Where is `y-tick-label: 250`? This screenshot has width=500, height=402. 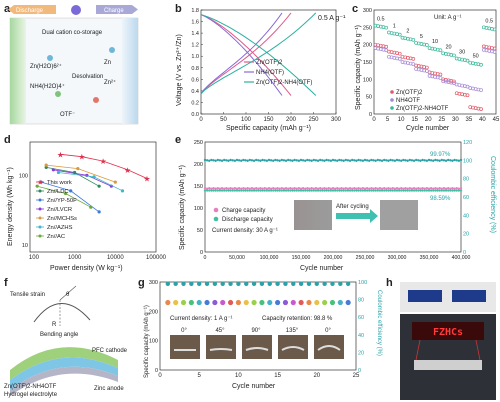 y-tick-label: 250 is located at coordinates (198, 143).